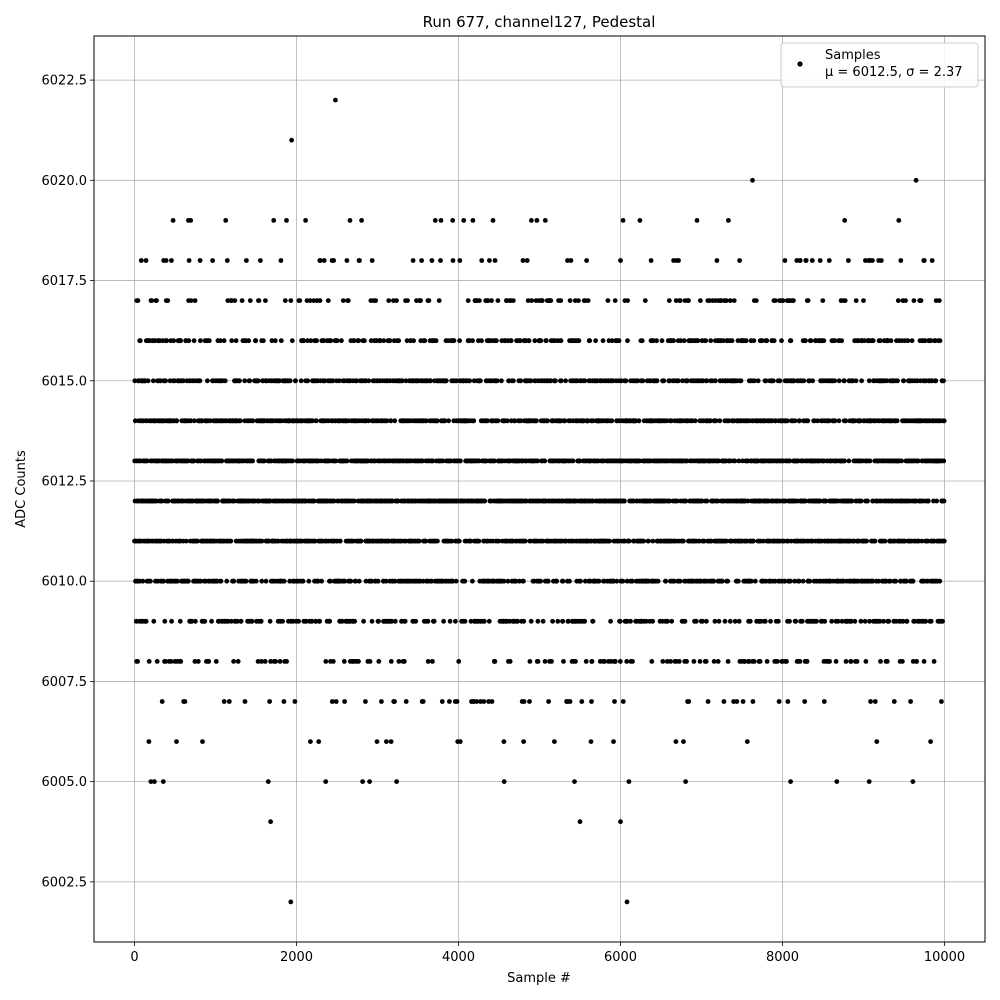 The height and width of the screenshot is (1000, 1000). What do you see at coordinates (853, 55) in the screenshot?
I see `legend-label: Samples` at bounding box center [853, 55].